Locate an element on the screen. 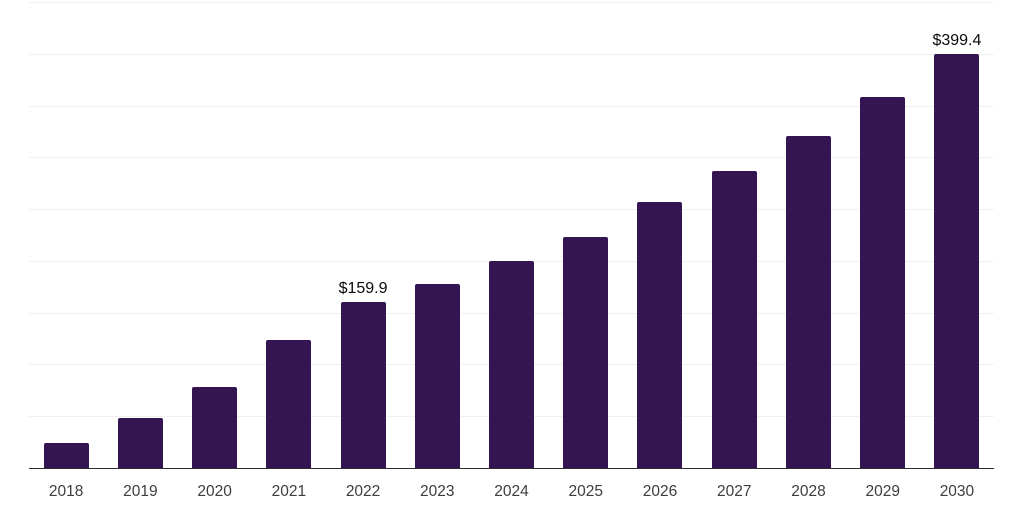 This screenshot has height=512, width=1024. bar-group-2029 is located at coordinates (883, 235).